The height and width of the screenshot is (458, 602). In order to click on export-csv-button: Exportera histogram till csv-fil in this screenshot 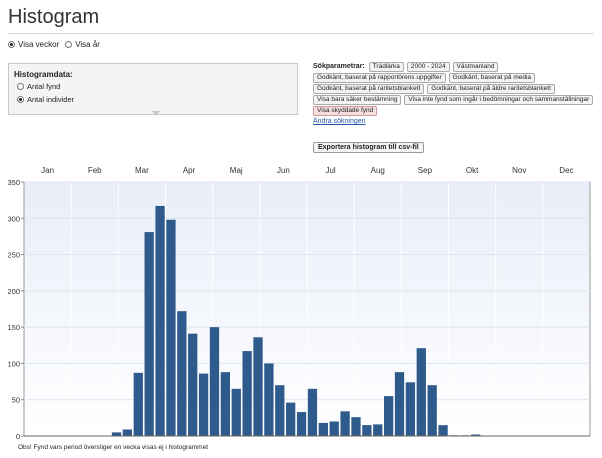, I will do `click(368, 147)`.